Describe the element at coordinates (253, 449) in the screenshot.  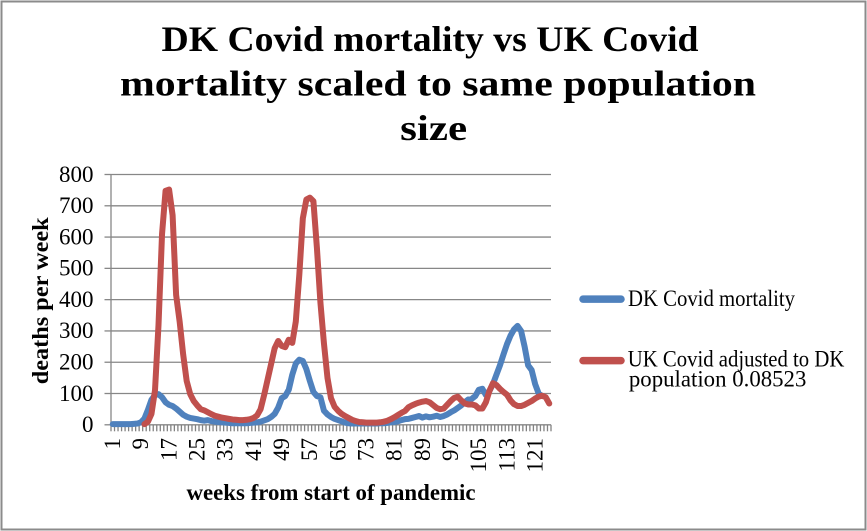
I see `svg-text: 41` at that location.